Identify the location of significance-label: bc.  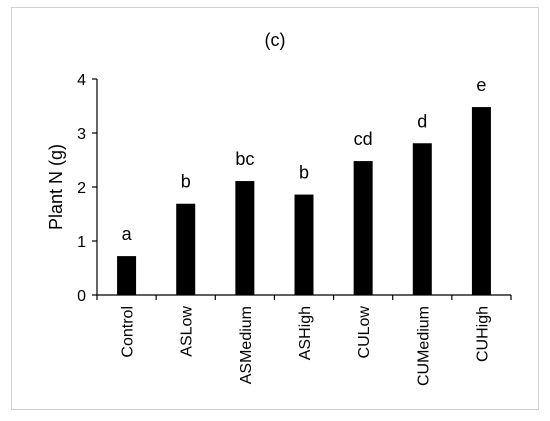
(244, 159).